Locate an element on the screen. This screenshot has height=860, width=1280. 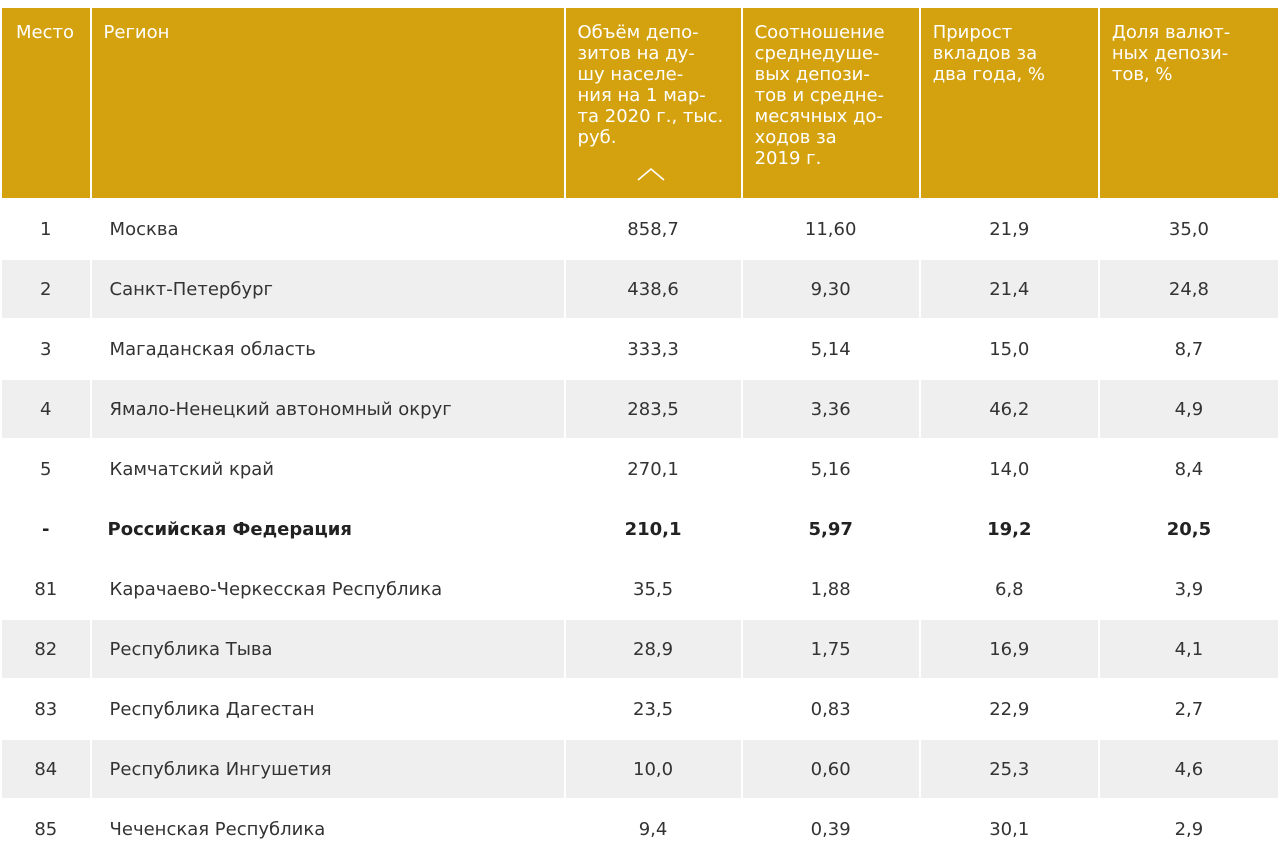
cell-region: Магаданская область is located at coordinates (327, 349).